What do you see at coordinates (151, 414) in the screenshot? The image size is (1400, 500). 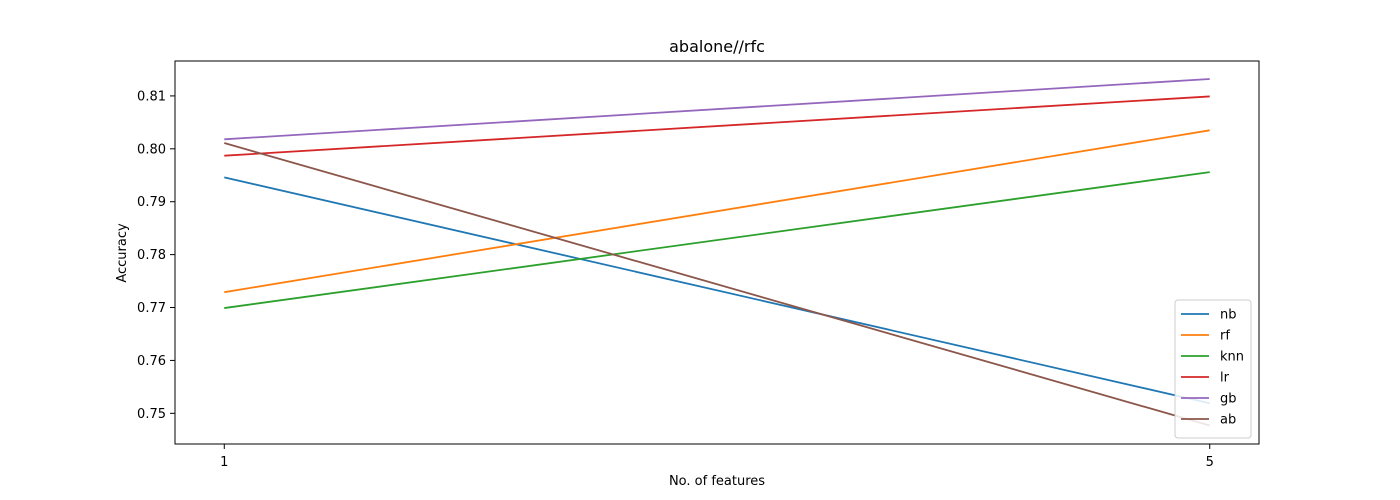 I see `y-tick-label: 0.75` at bounding box center [151, 414].